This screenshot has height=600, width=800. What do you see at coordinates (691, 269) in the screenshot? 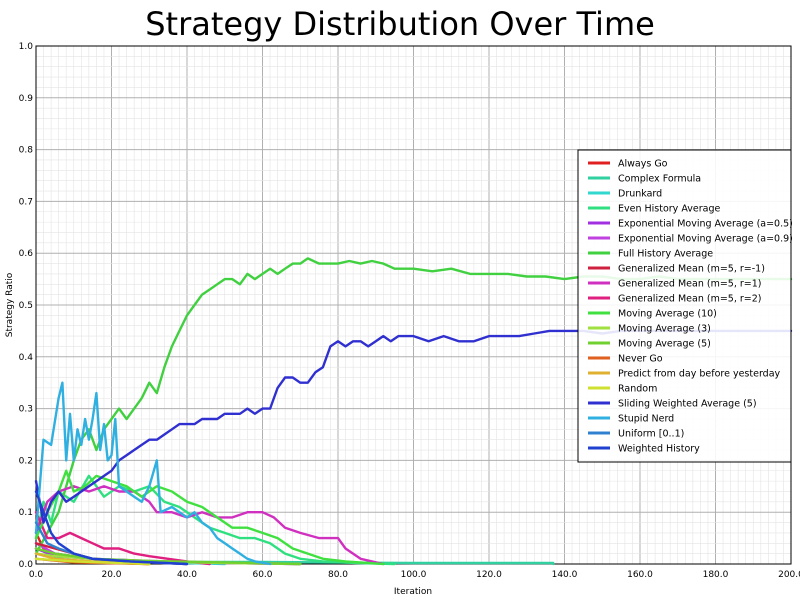
I see `legend-entry: Generalized Mean (m=5, r=-1)` at bounding box center [691, 269].